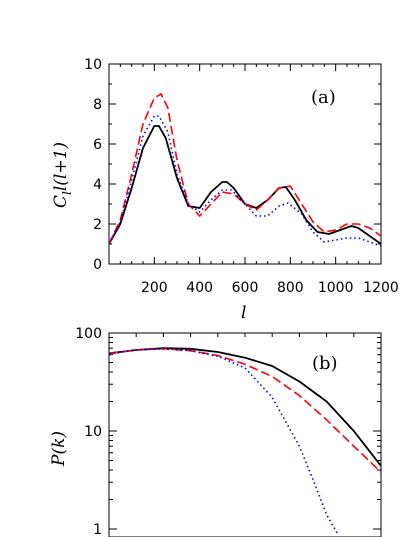  I want to click on panel-a-y-tick-label: 10, so click(93, 65).